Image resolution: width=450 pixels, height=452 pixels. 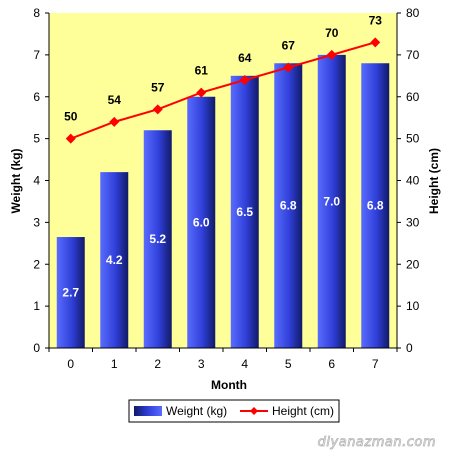 What do you see at coordinates (413, 55) in the screenshot?
I see `y-tick-label-right: 70` at bounding box center [413, 55].